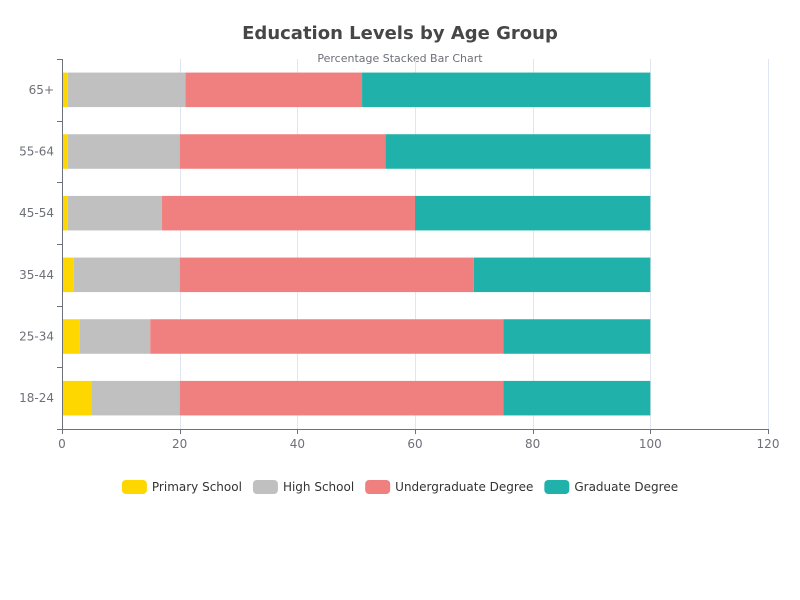  Describe the element at coordinates (179, 444) in the screenshot. I see `x-tick-label-20: 20` at that location.